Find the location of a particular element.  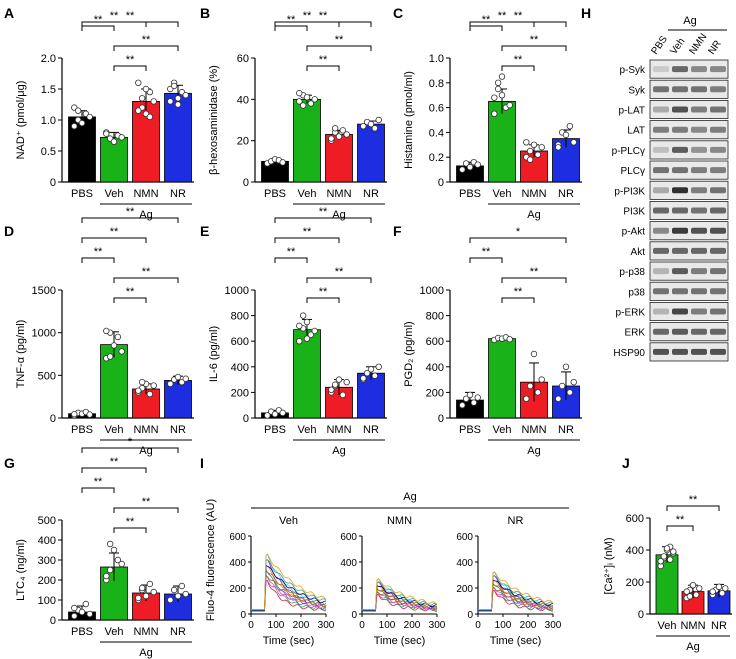

lane-label-veh: Veh is located at coordinates (677, 46).